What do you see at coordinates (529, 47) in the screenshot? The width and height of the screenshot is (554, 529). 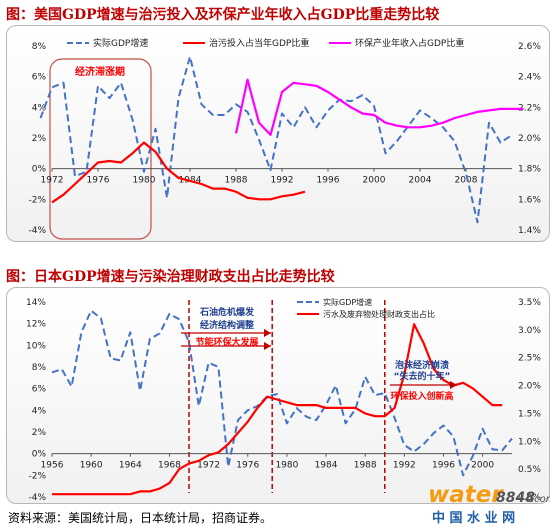 I see `right-axis-tick-label: 2.6%` at bounding box center [529, 47].